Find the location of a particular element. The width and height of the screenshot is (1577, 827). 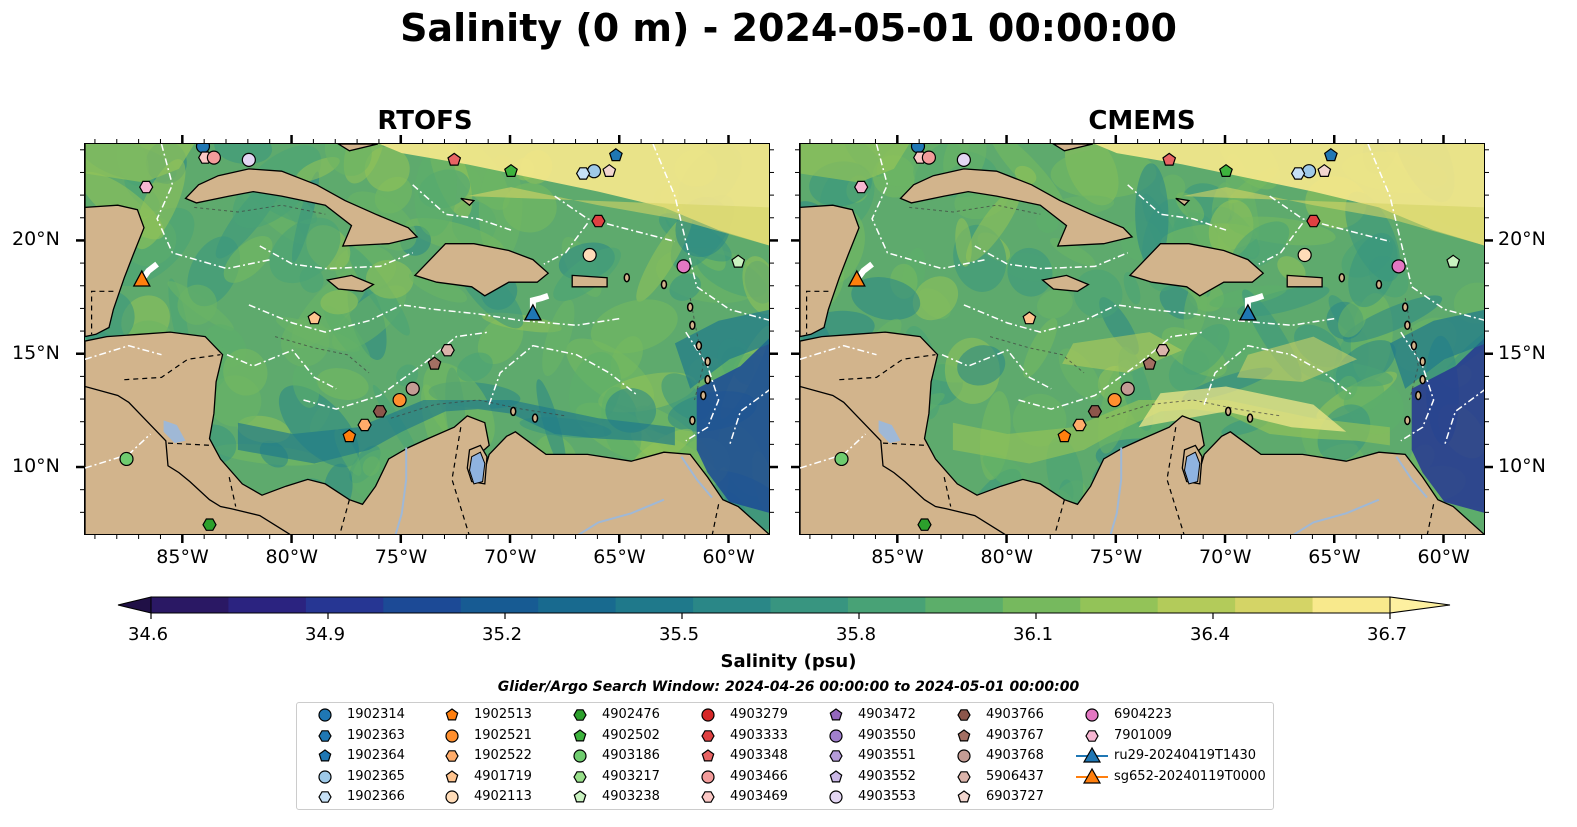

lon-tick-label: 75°W is located at coordinates (1116, 557).